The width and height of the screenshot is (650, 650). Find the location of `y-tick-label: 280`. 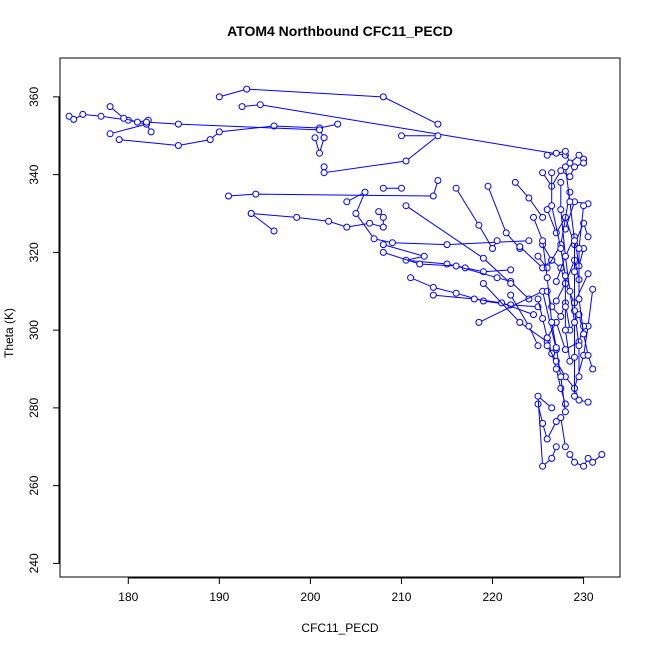

y-tick-label: 280 is located at coordinates (34, 408).